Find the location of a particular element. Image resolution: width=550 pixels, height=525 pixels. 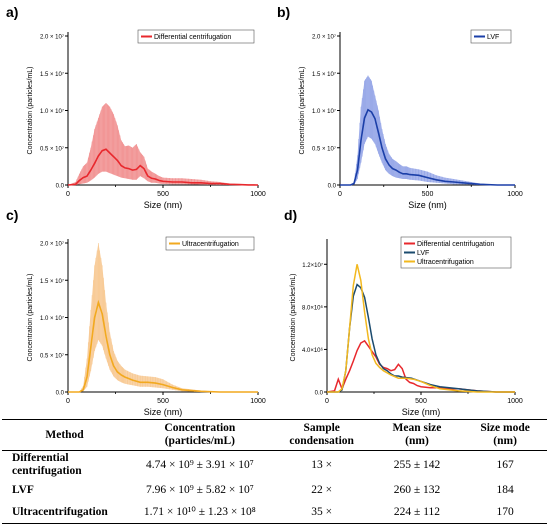

row-method: Differential centrifugation is located at coordinates (47, 464).